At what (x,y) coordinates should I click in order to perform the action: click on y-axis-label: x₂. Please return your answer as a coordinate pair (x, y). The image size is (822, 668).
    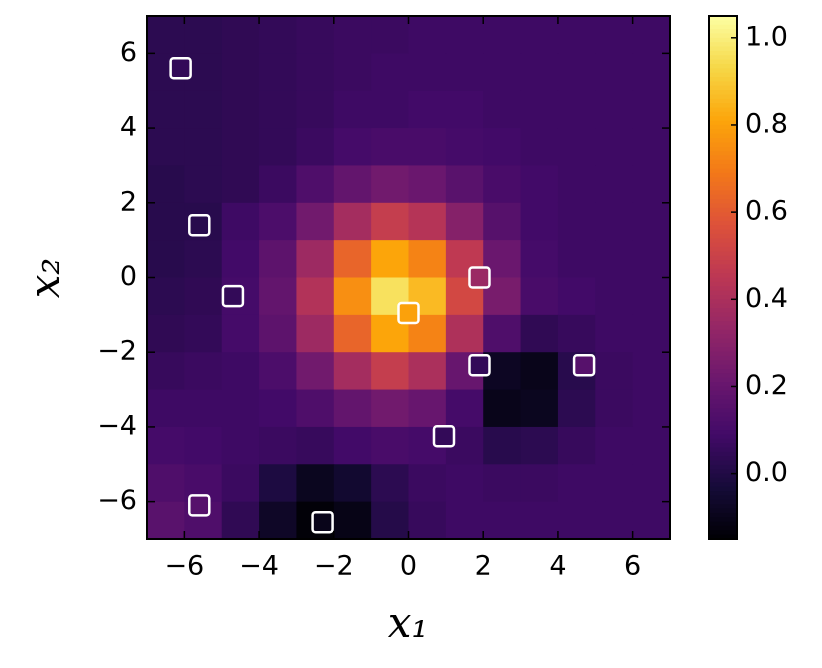
    Looking at the image, I should click on (44, 278).